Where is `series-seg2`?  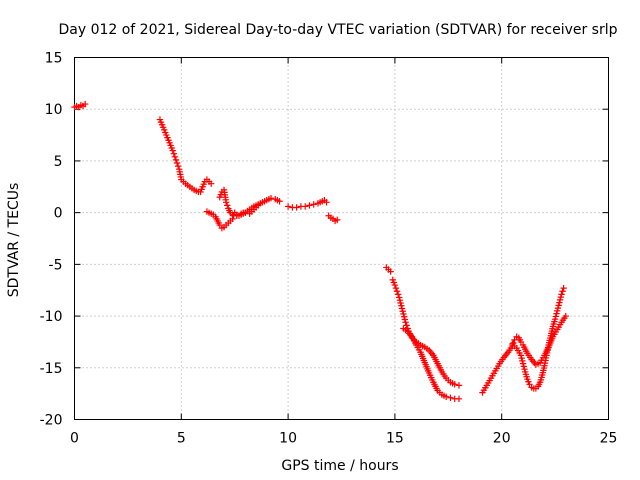 series-seg2 is located at coordinates (185, 156).